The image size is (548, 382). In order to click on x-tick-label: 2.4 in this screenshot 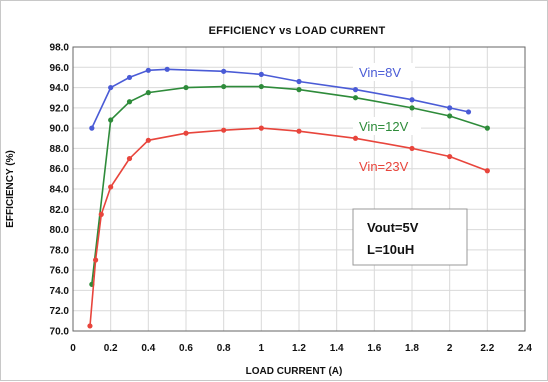, I will do `click(525, 348)`.